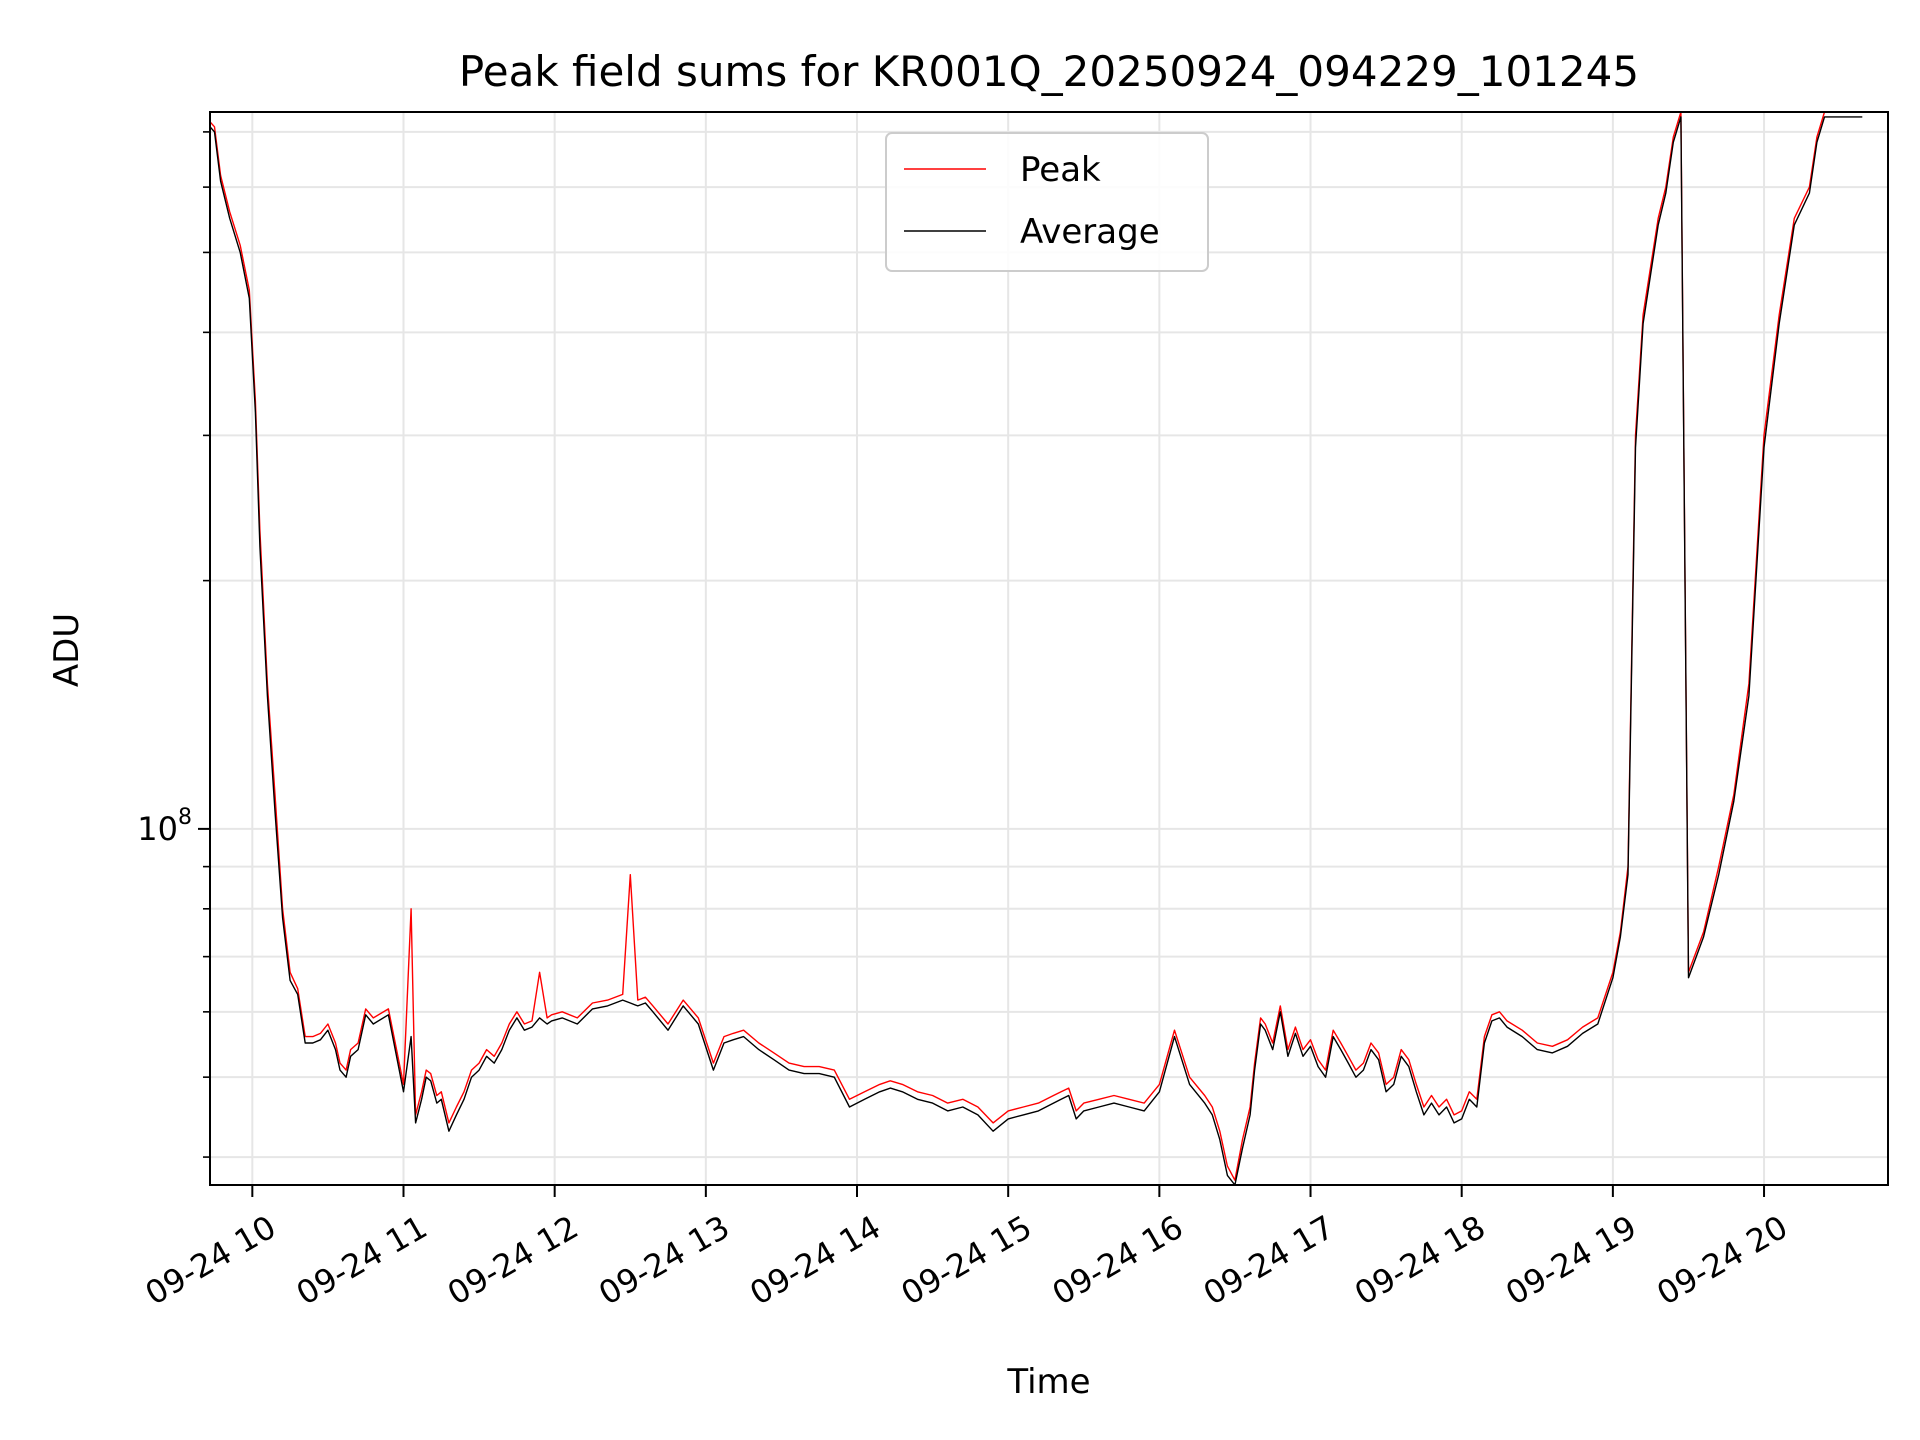 This screenshot has height=1440, width=1920. I want to click on legend-label-peak: Peak, so click(1060, 170).